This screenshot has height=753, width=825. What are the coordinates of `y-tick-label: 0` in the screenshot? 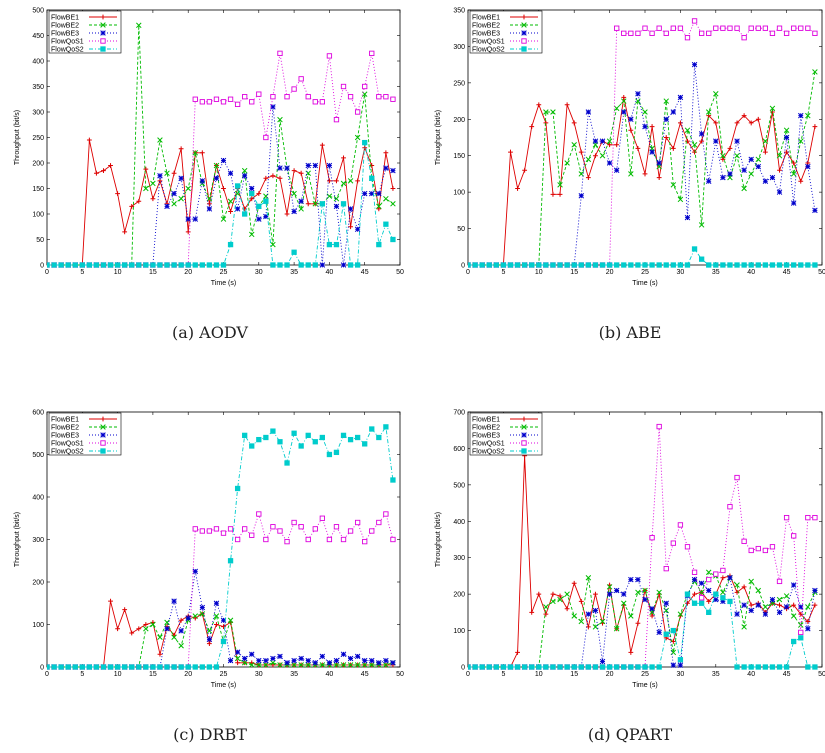 It's located at (463, 668).